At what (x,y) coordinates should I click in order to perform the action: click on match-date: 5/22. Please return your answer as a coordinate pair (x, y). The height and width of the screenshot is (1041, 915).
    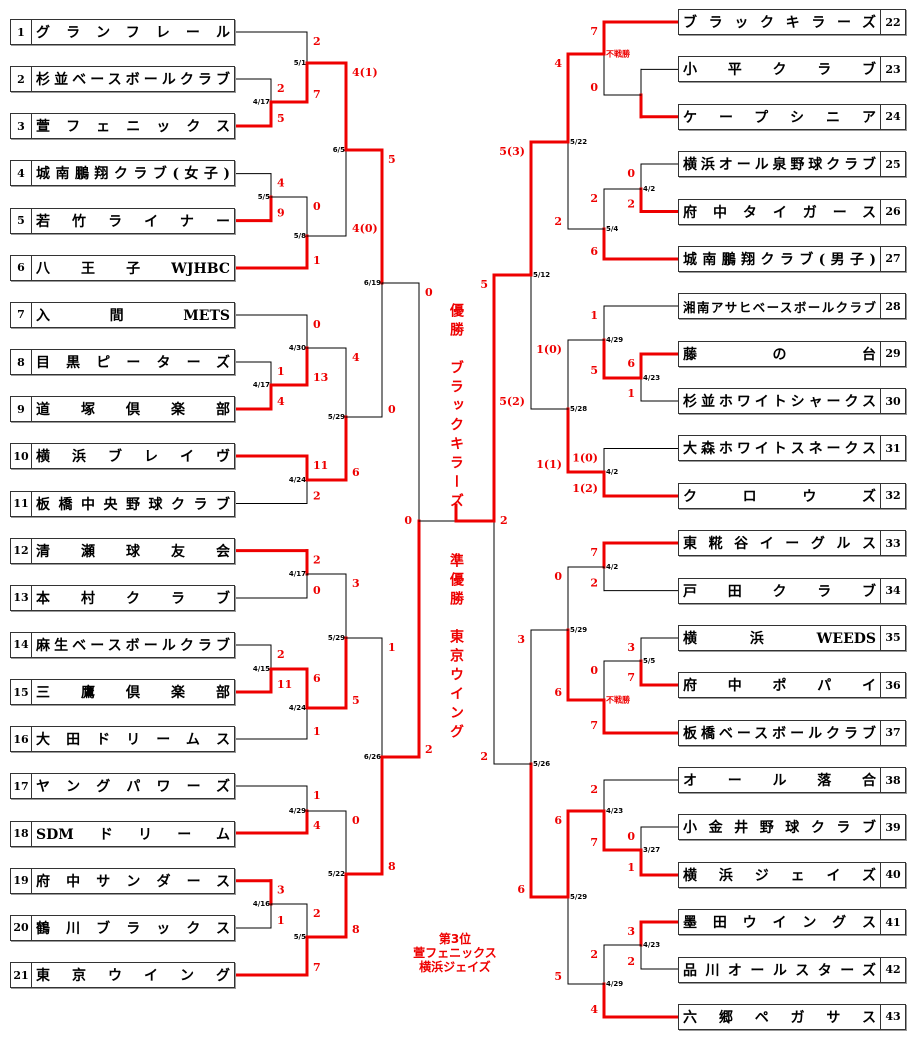
    Looking at the image, I should click on (578, 142).